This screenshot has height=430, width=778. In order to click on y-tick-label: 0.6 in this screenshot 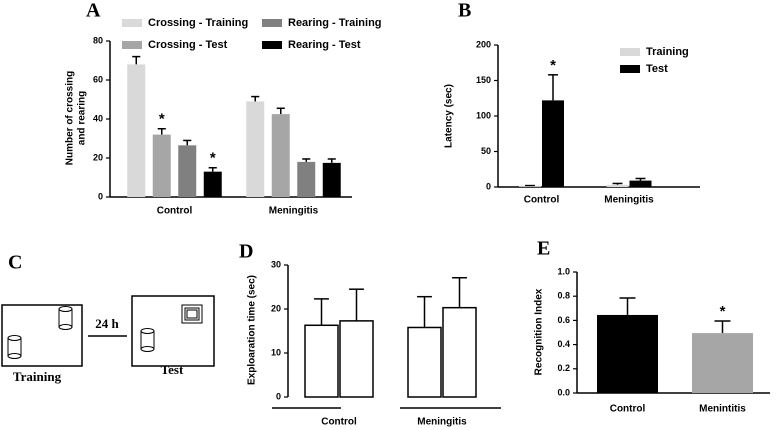, I will do `click(563, 320)`.